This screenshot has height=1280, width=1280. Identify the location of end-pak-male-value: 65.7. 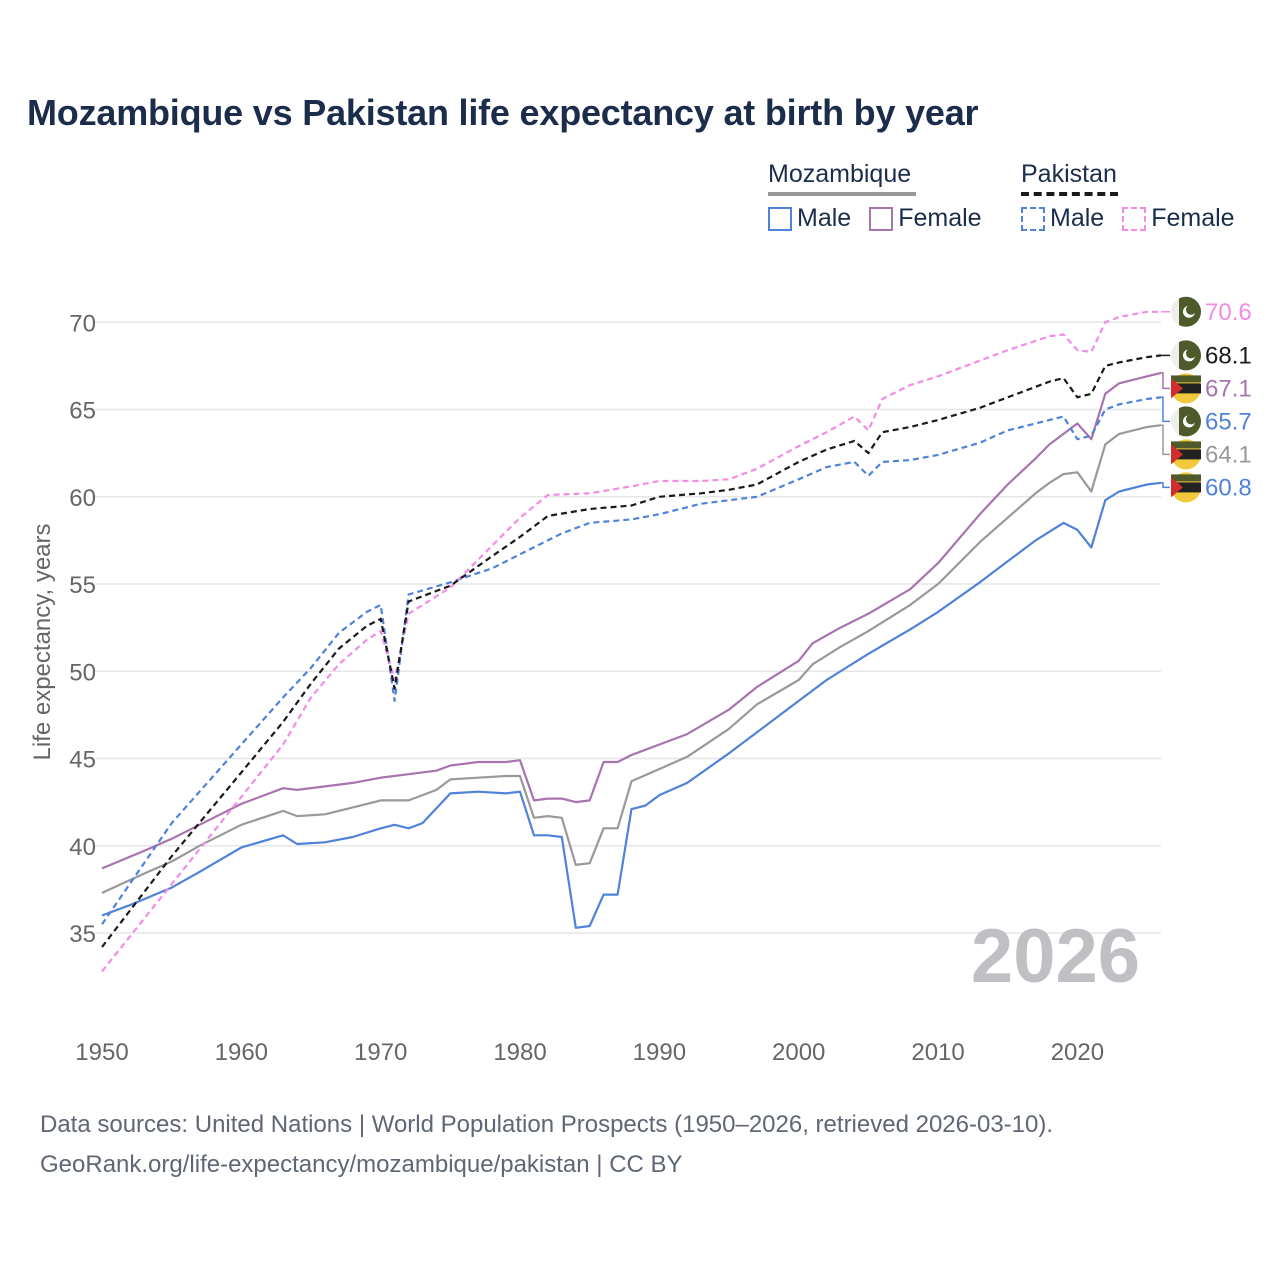
(1228, 421).